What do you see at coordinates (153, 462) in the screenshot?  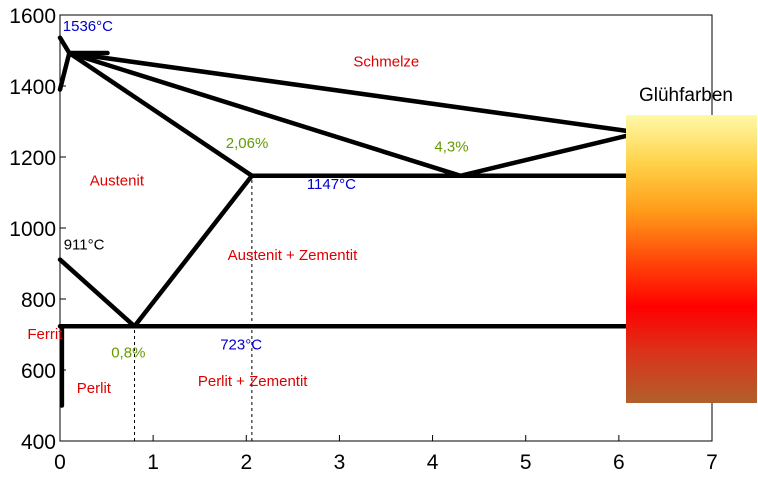 I see `x-tick-label: 1` at bounding box center [153, 462].